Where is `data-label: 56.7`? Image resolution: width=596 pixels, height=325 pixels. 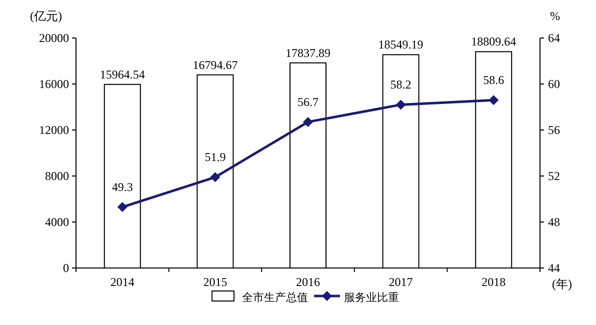 data-label: 56.7 is located at coordinates (308, 101).